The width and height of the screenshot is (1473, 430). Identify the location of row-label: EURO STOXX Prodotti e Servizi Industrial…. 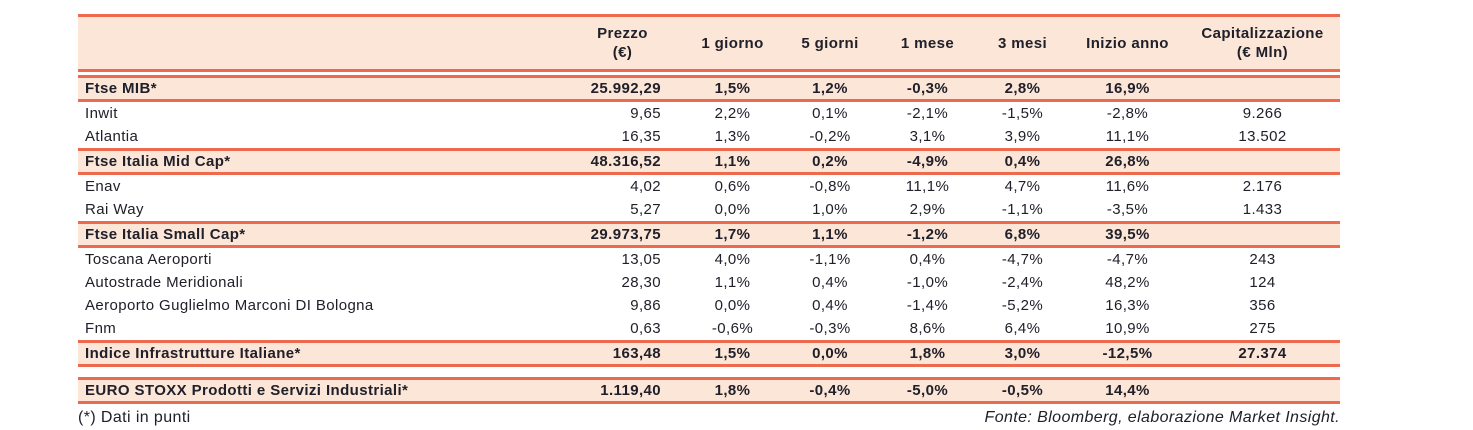
(247, 390).